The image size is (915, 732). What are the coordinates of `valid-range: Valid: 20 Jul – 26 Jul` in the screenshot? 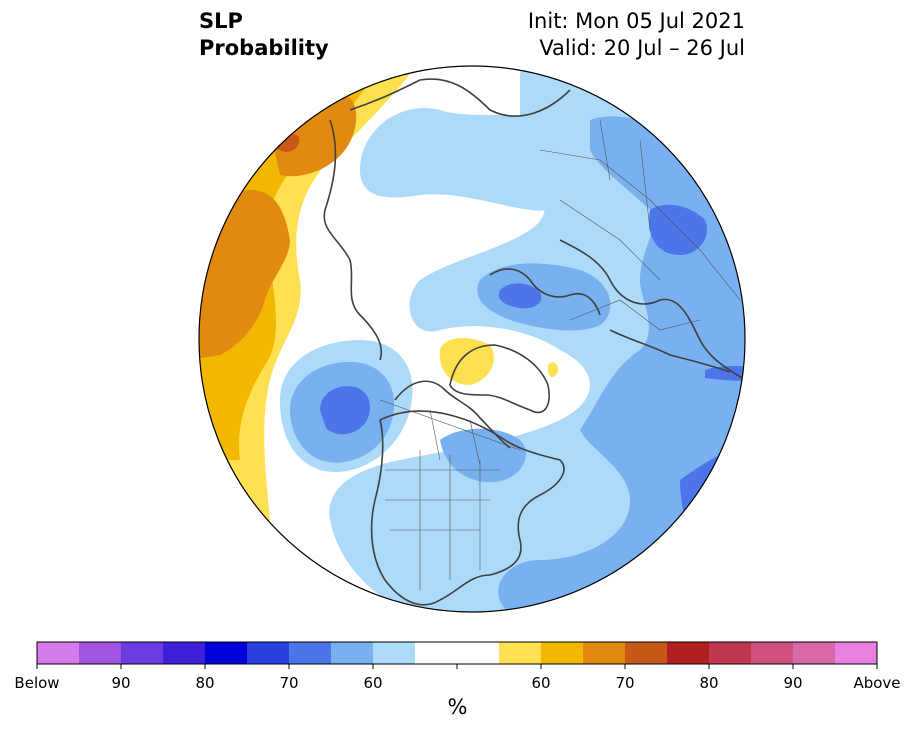 It's located at (642, 48).